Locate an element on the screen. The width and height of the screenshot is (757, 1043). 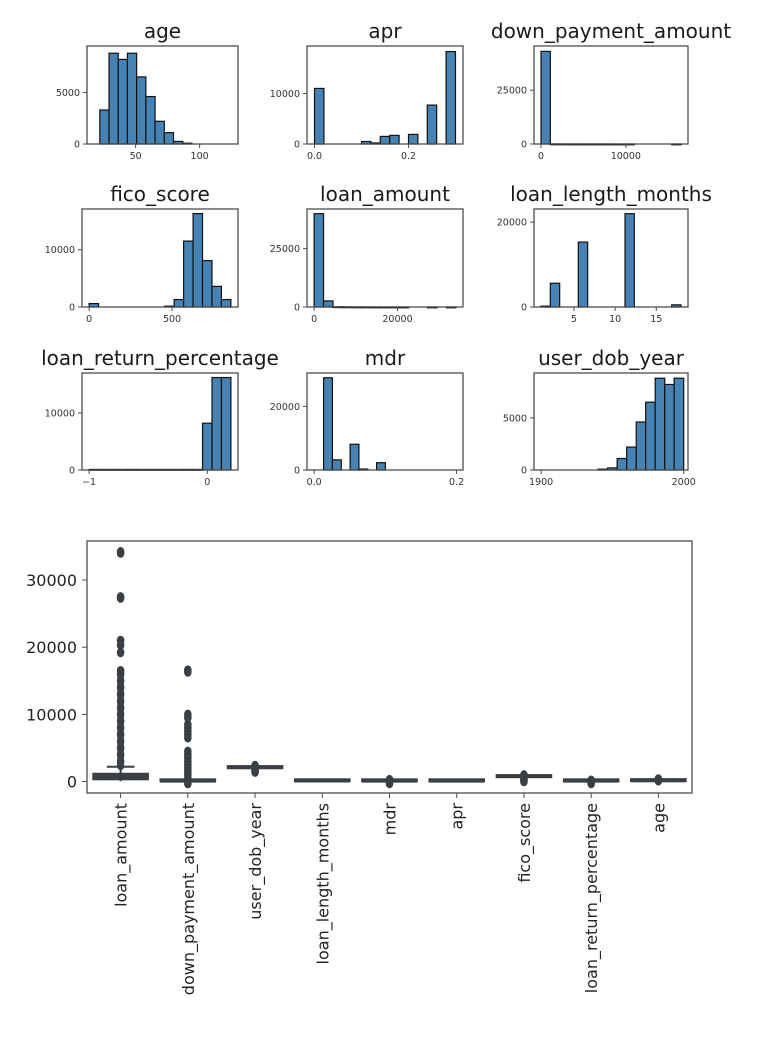
x-tick-label: user_dob_year is located at coordinates (256, 861).